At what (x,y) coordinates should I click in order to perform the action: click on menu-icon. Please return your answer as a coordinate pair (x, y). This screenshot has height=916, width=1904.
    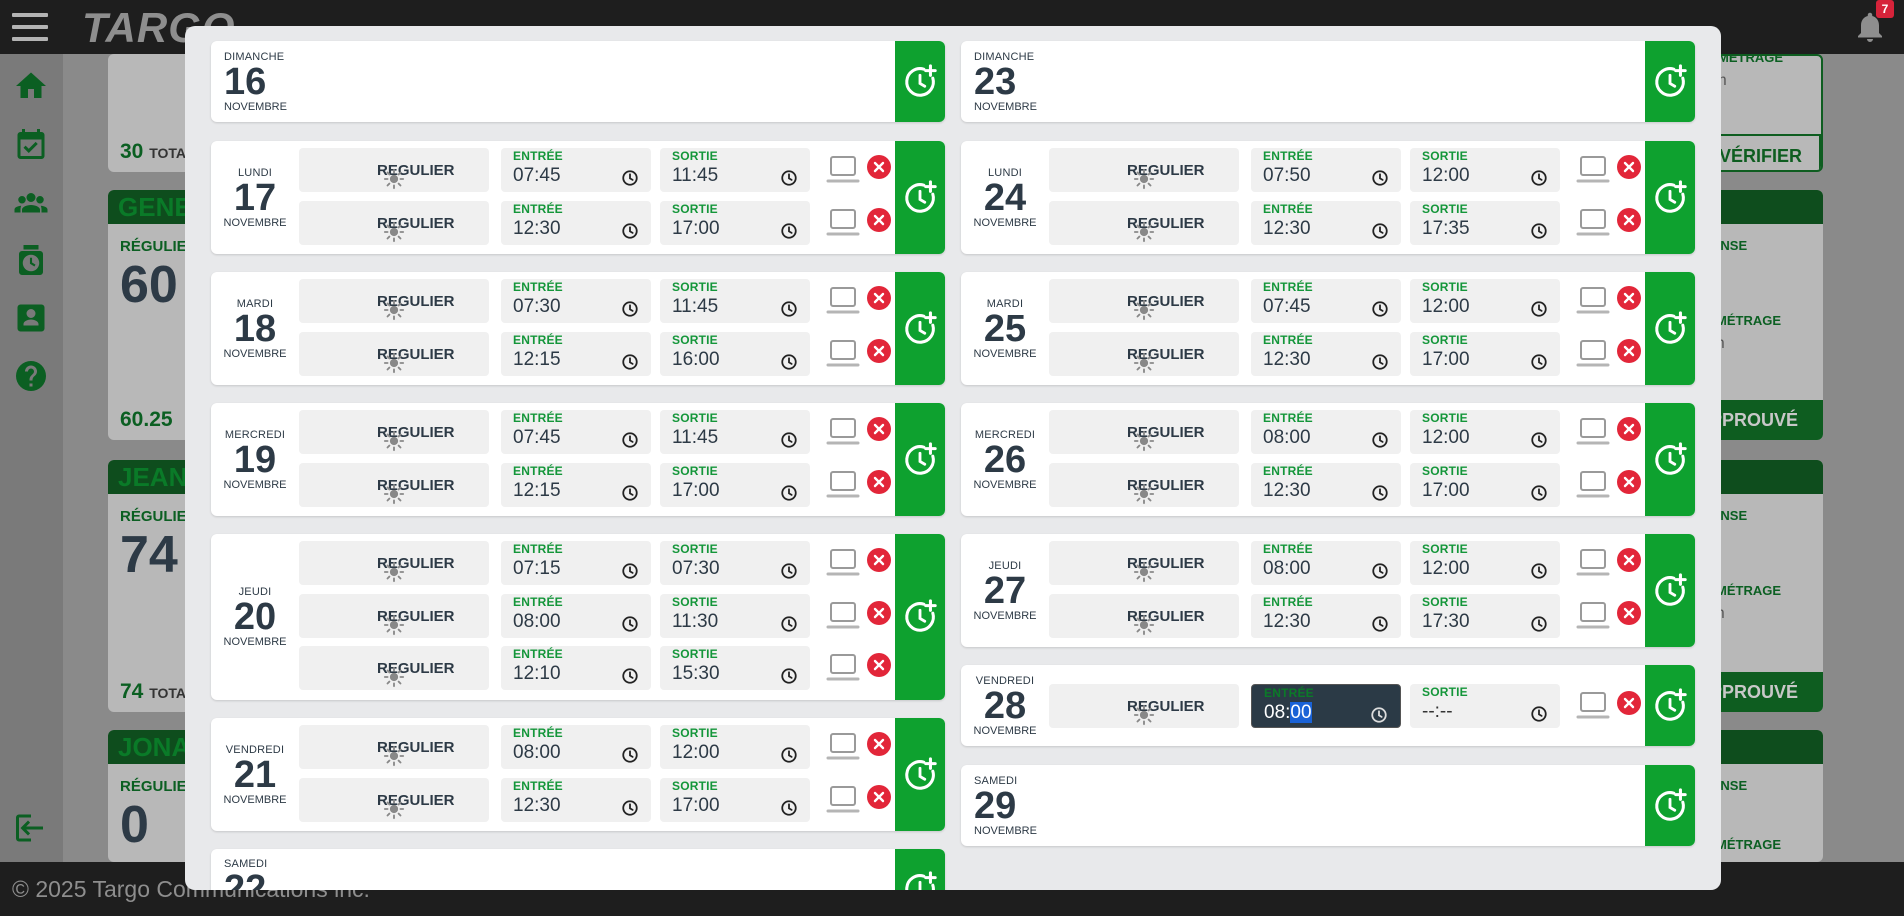
    Looking at the image, I should click on (30, 27).